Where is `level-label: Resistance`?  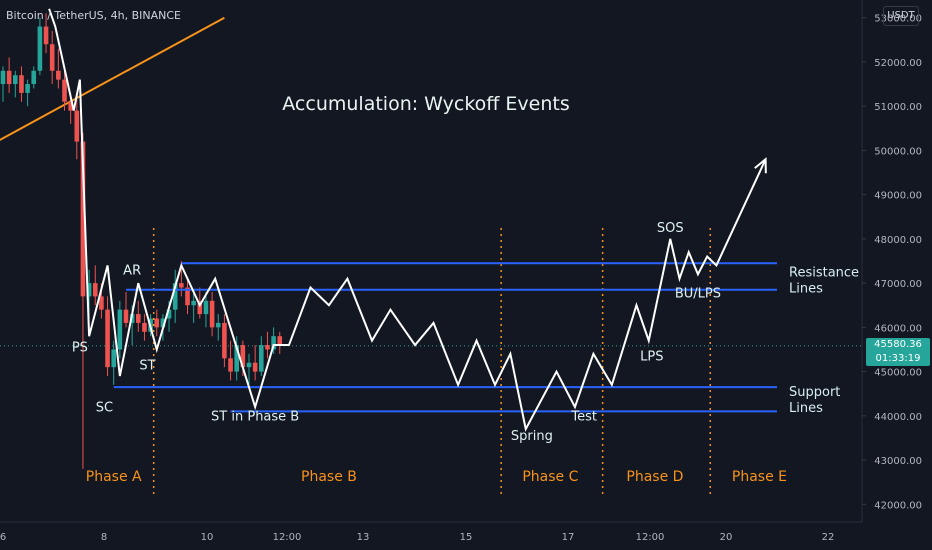
level-label: Resistance is located at coordinates (824, 273).